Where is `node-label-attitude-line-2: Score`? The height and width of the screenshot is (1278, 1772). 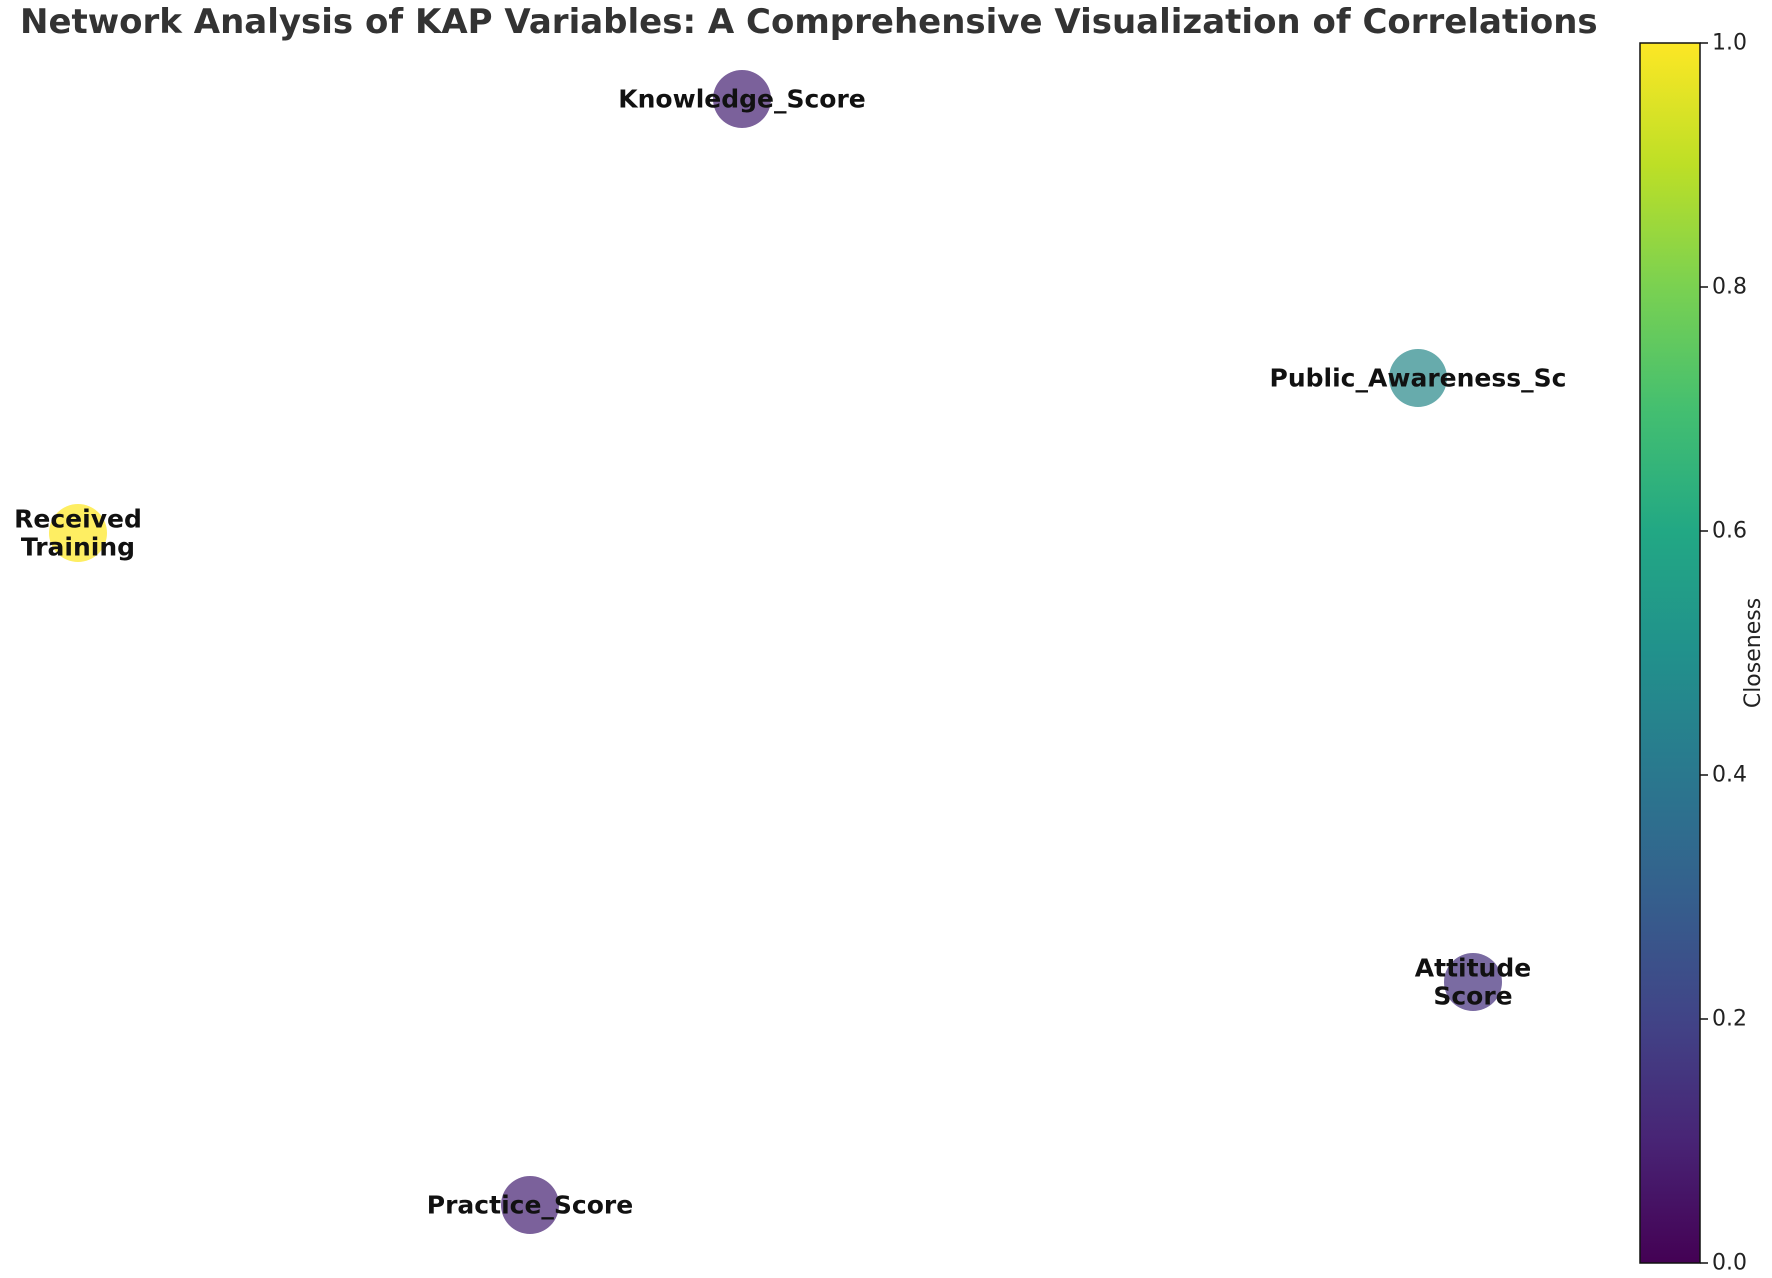
node-label-attitude-line-2: Score is located at coordinates (1472, 996).